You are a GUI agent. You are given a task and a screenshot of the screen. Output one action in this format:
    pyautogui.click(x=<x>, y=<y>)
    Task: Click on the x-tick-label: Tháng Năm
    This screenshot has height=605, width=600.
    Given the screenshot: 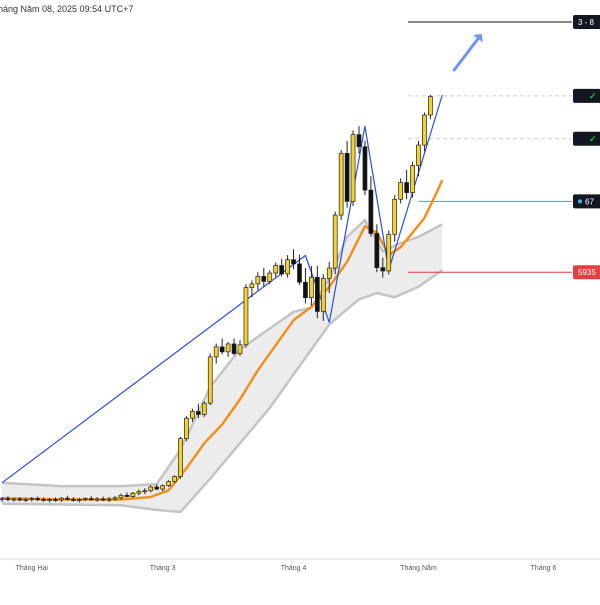 What is the action you would take?
    pyautogui.click(x=418, y=568)
    